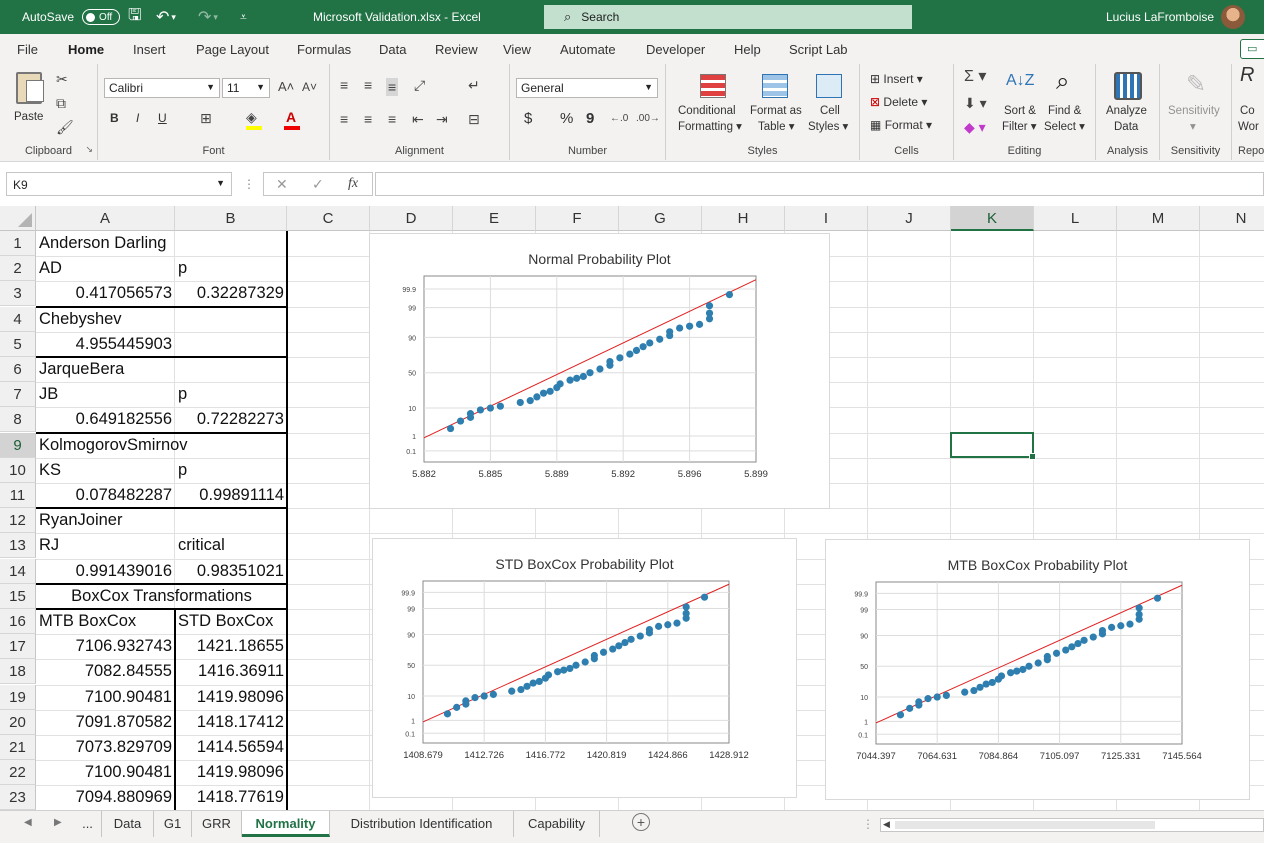  I want to click on column-header-m: M, so click(1158, 218).